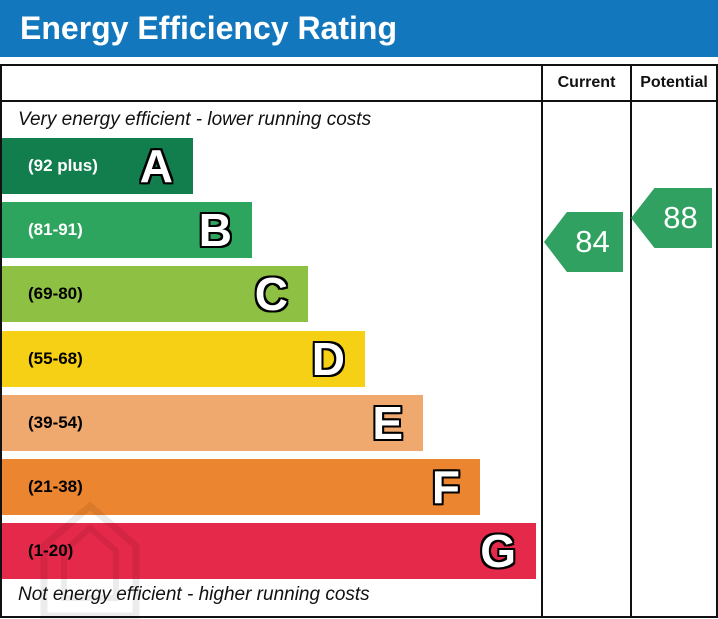  Describe the element at coordinates (215, 230) in the screenshot. I see `band-b-letter: B` at that location.